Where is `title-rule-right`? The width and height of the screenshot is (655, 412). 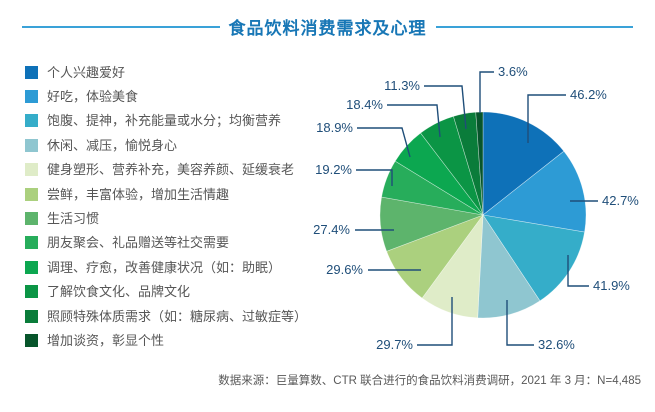
title-rule-right is located at coordinates (534, 26).